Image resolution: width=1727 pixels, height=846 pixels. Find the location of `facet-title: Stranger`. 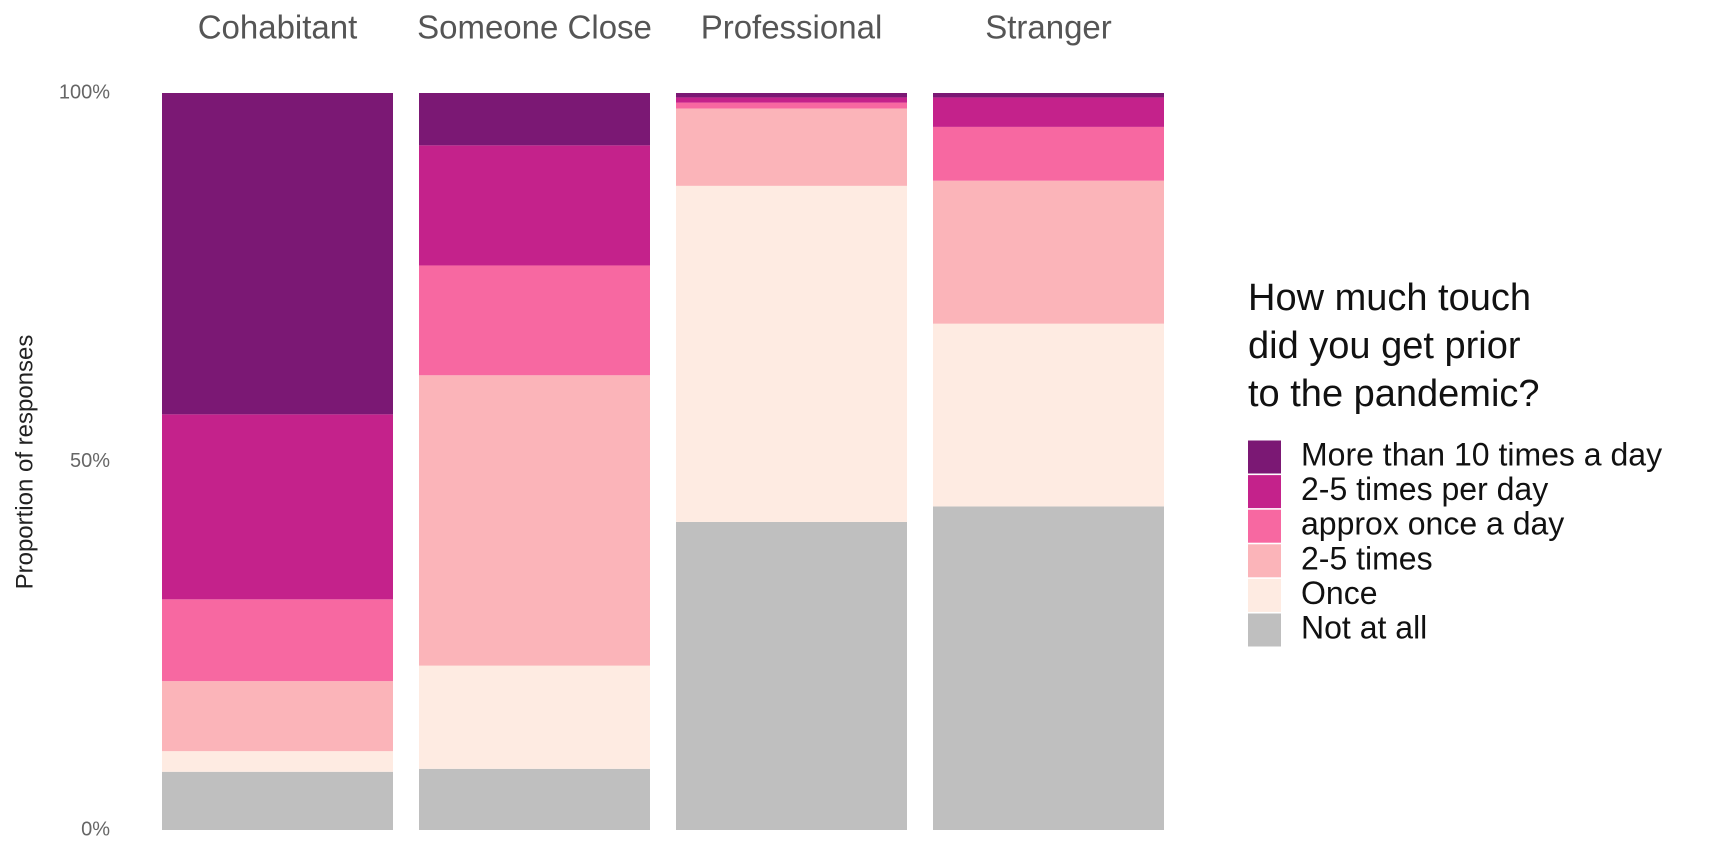

facet-title: Stranger is located at coordinates (1048, 27).